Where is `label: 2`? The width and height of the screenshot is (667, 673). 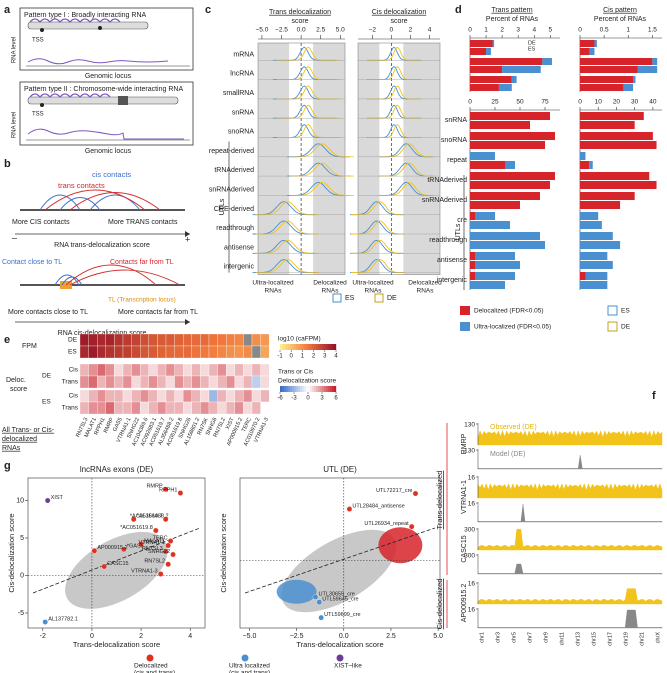
label: 2 is located at coordinates (314, 357).